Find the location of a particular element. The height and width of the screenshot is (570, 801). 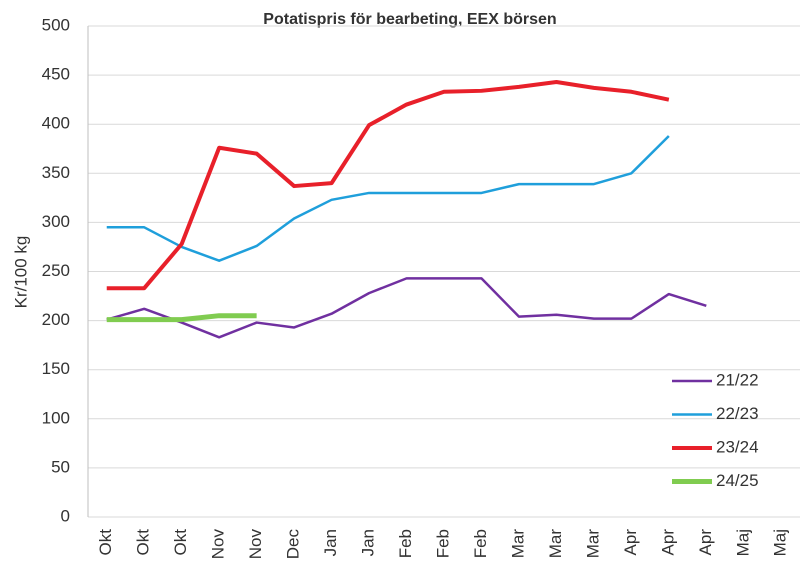

y-tick-label: 150 is located at coordinates (56, 368).